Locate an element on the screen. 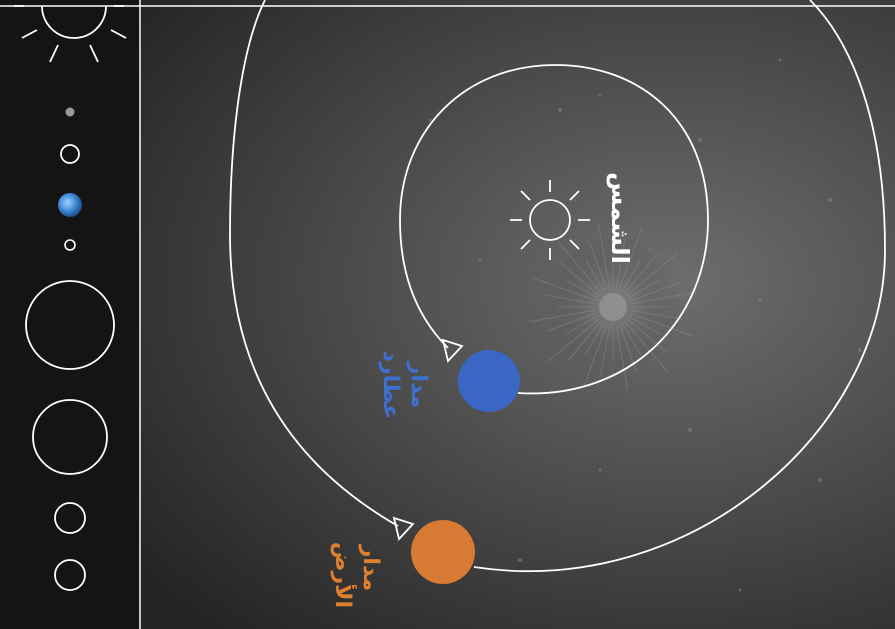  mercury-orbit-label-line2: عطارد is located at coordinates (390, 385).